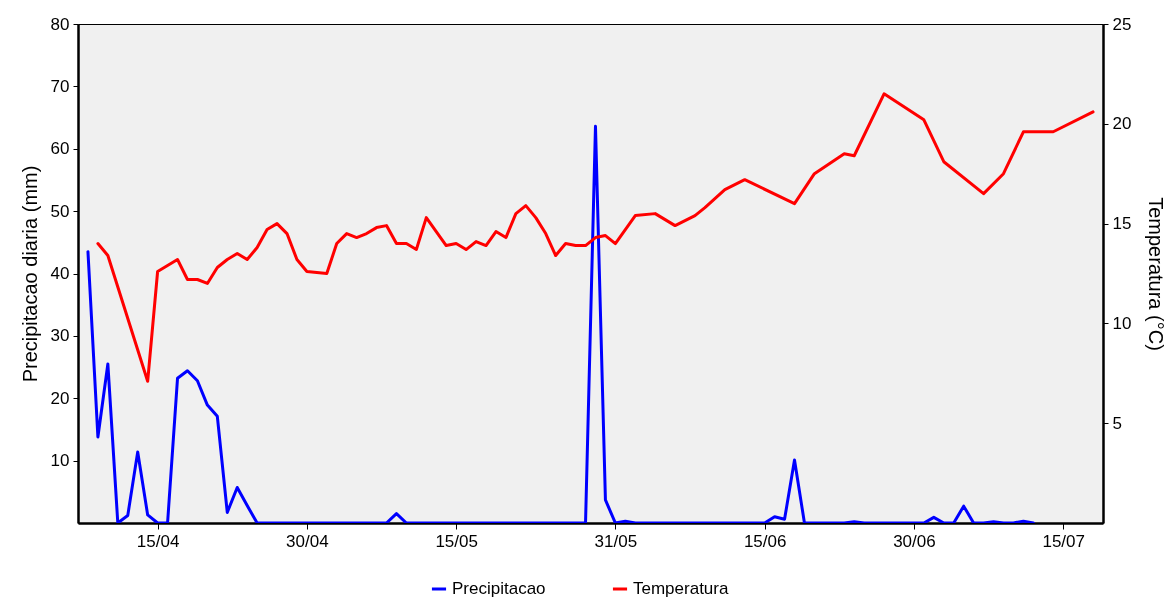  What do you see at coordinates (765, 541) in the screenshot?
I see `x-tick-label: 15/06` at bounding box center [765, 541].